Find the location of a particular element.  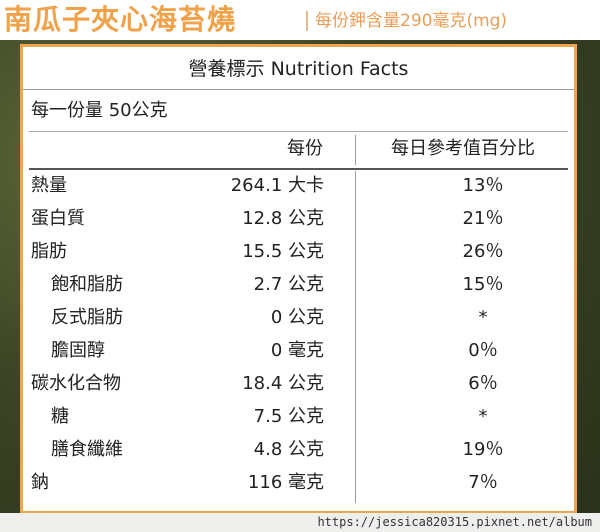

nutrient-daily-value: 15％ is located at coordinates (483, 284).